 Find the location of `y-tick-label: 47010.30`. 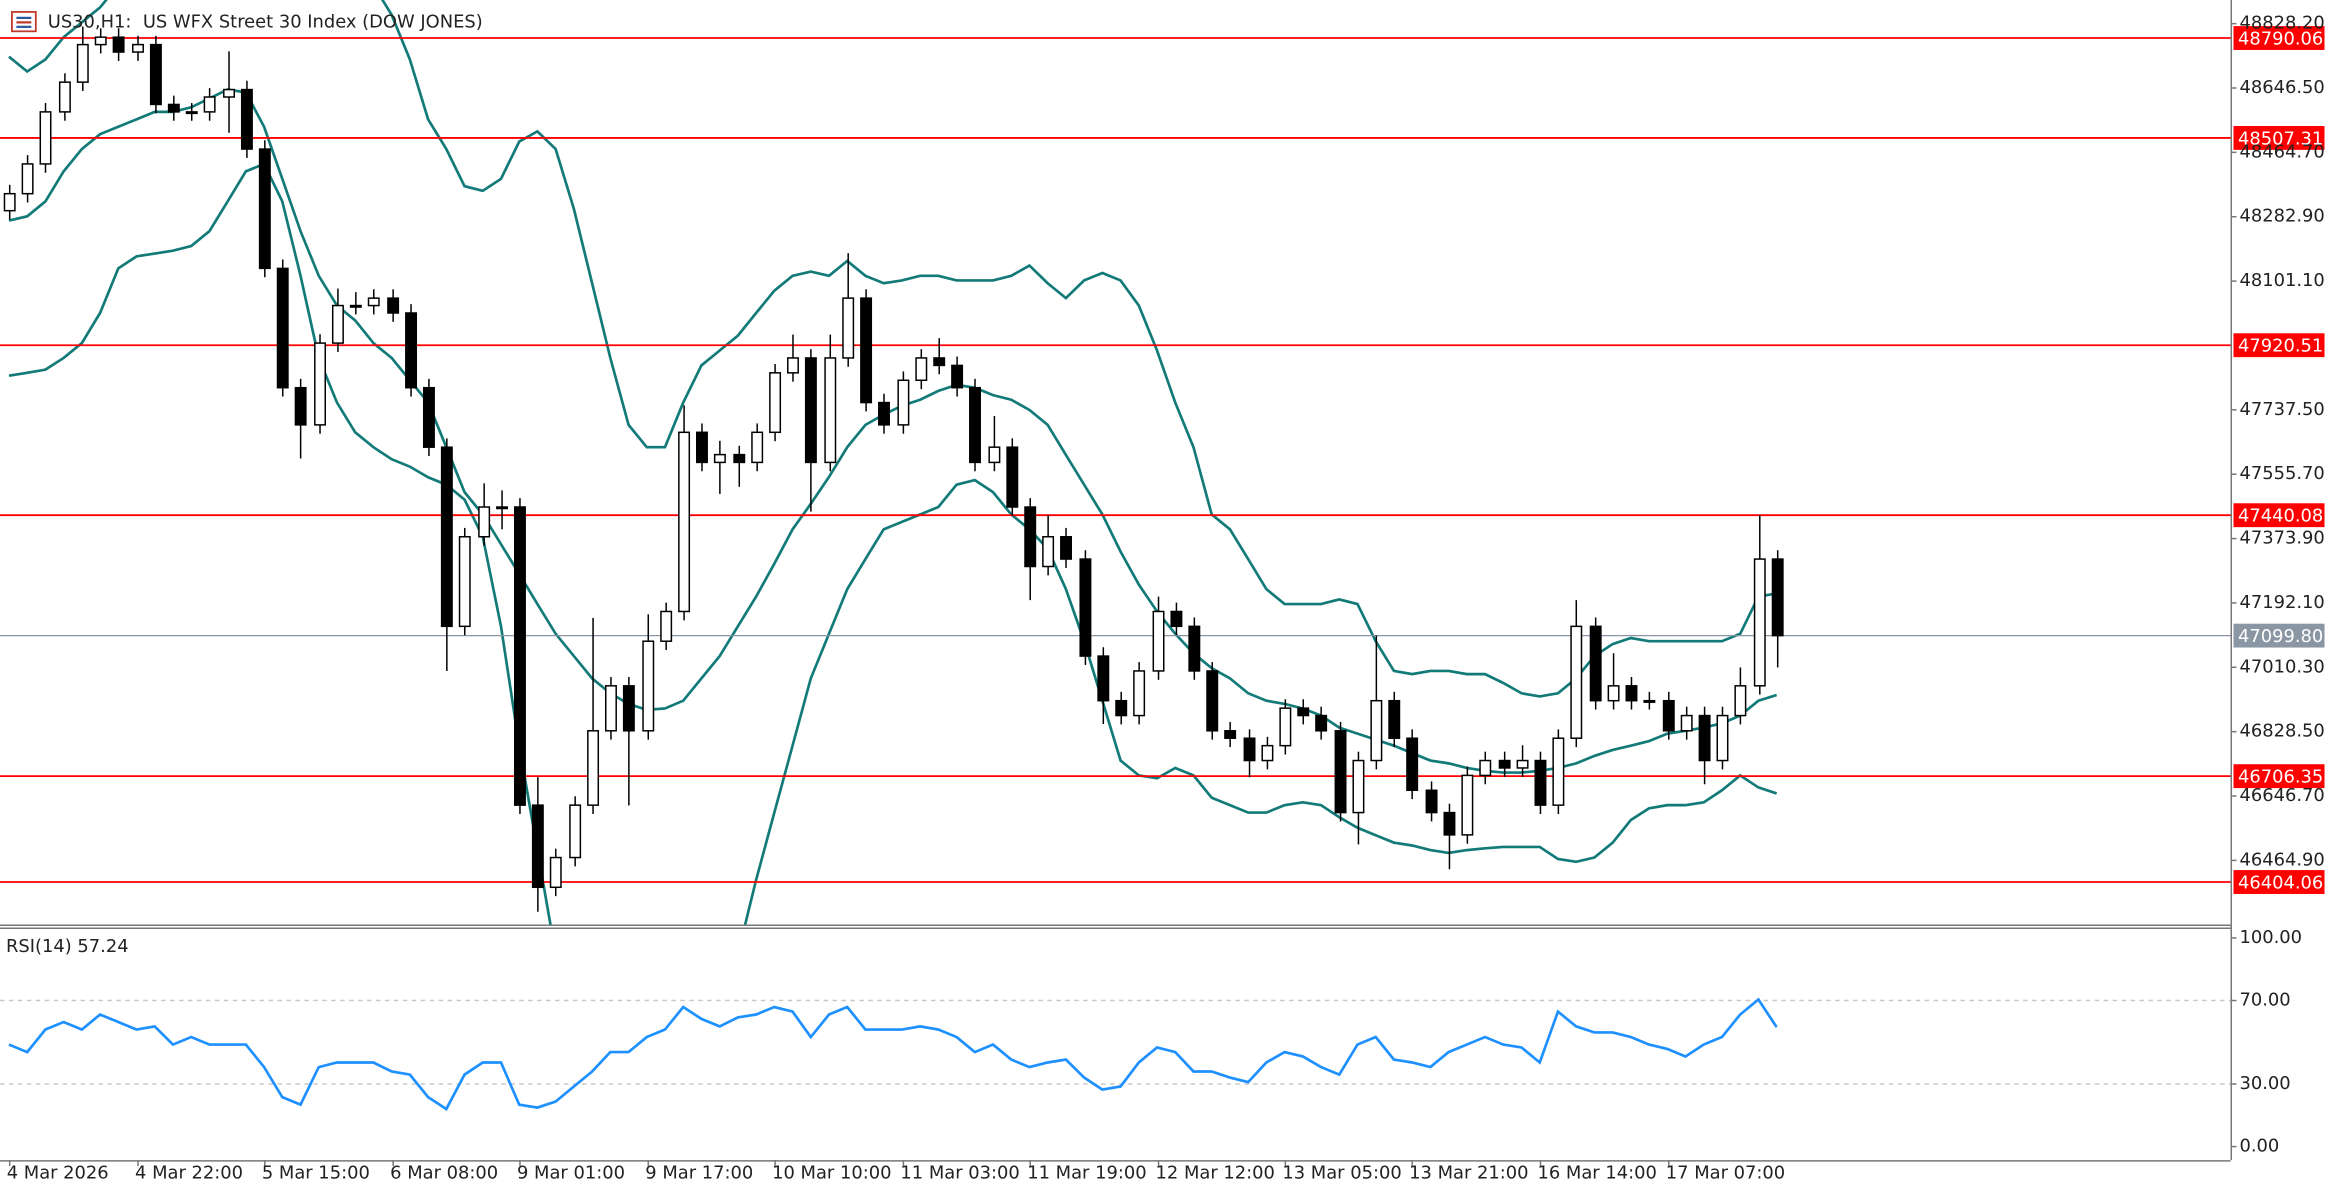

y-tick-label: 47010.30 is located at coordinates (2281, 666).